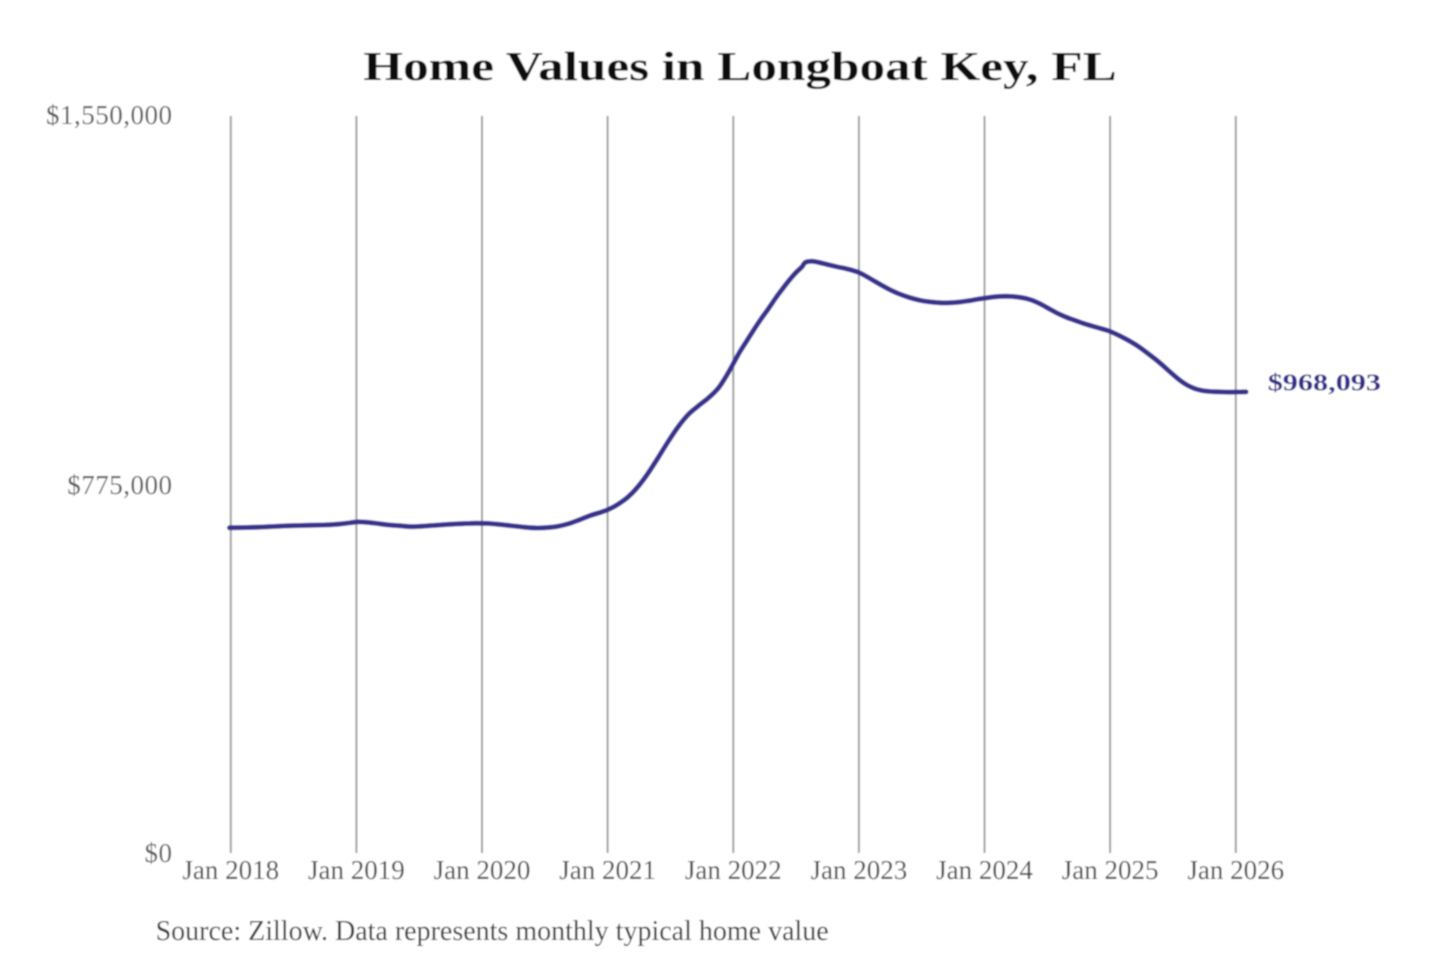  What do you see at coordinates (230, 870) in the screenshot?
I see `svg-text: Jan 2018` at bounding box center [230, 870].